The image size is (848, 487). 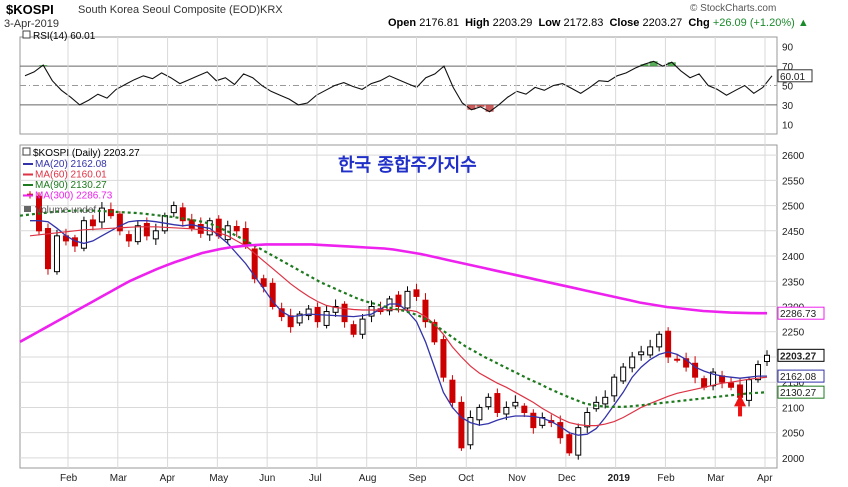 I want to click on low-label: Low, so click(x=549, y=23).